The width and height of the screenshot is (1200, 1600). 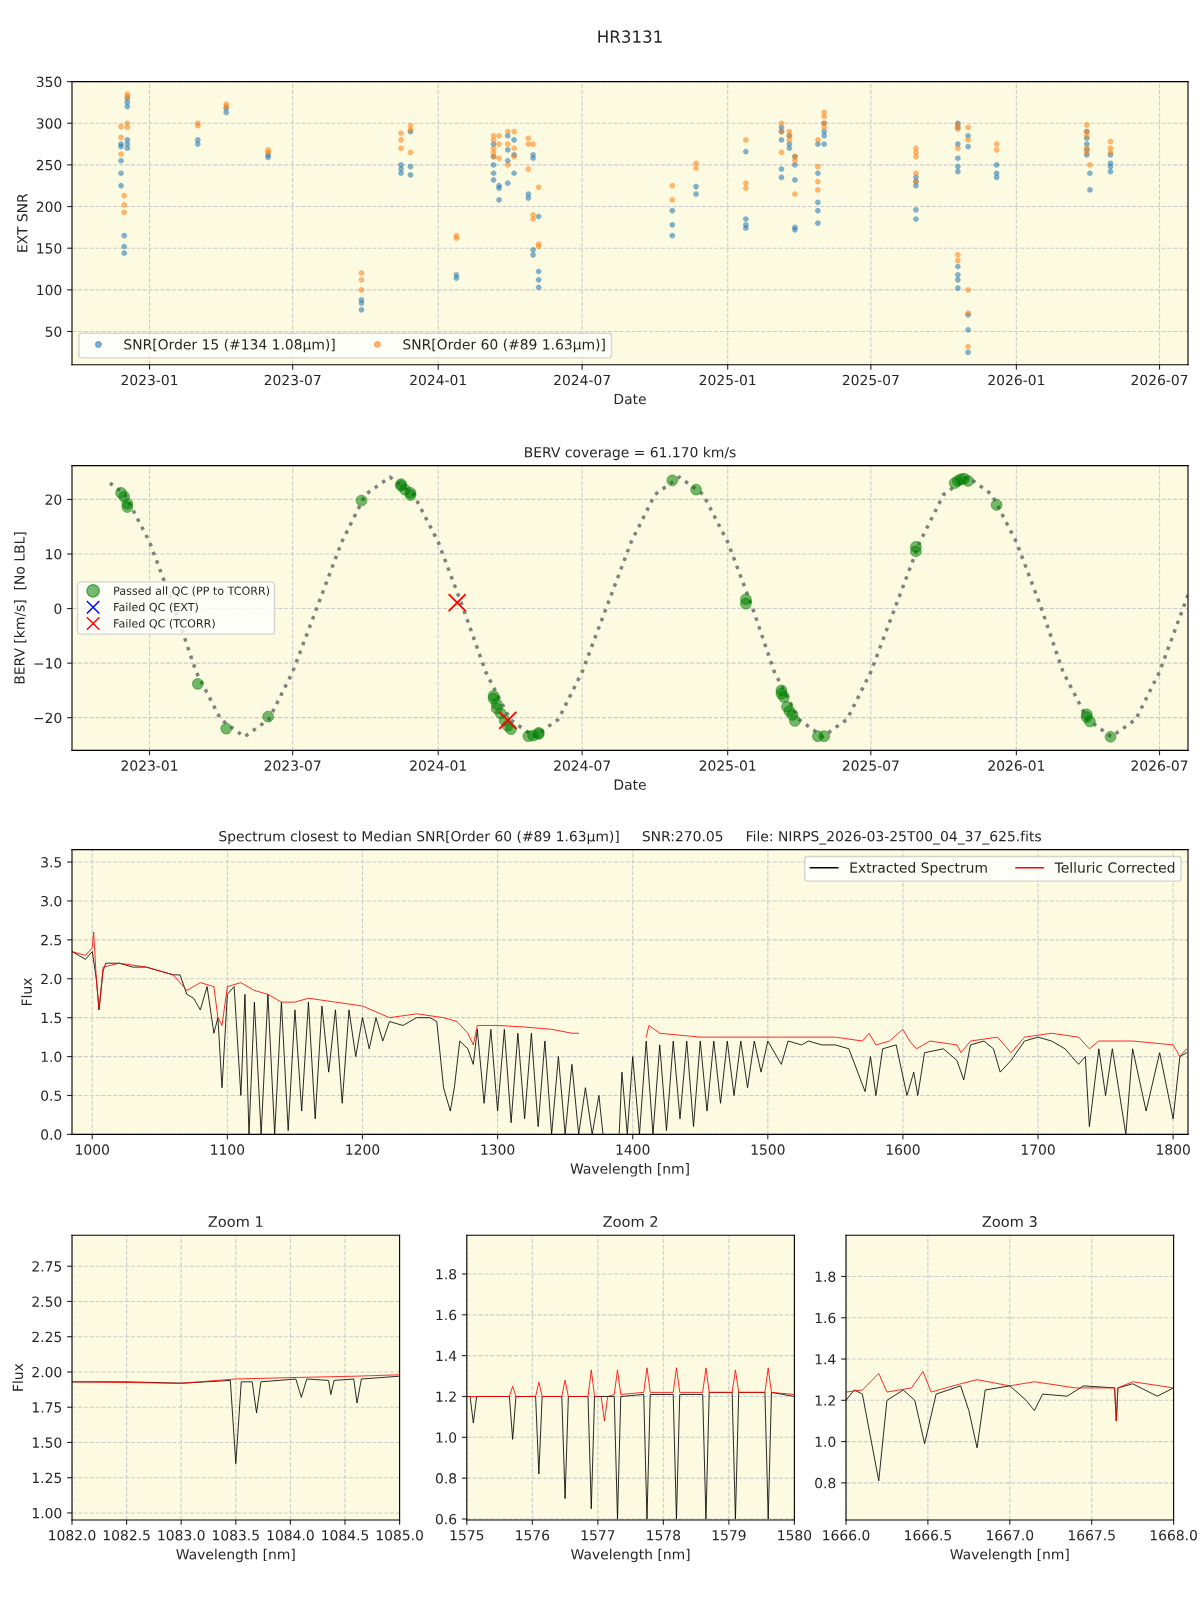 What do you see at coordinates (51, 862) in the screenshot?
I see `y-tick-label: 3.5` at bounding box center [51, 862].